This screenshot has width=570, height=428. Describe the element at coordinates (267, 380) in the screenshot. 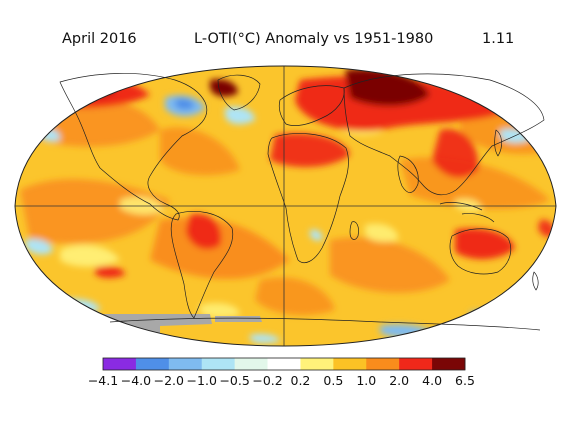

I see `legend-tick-label: −0.2` at that location.